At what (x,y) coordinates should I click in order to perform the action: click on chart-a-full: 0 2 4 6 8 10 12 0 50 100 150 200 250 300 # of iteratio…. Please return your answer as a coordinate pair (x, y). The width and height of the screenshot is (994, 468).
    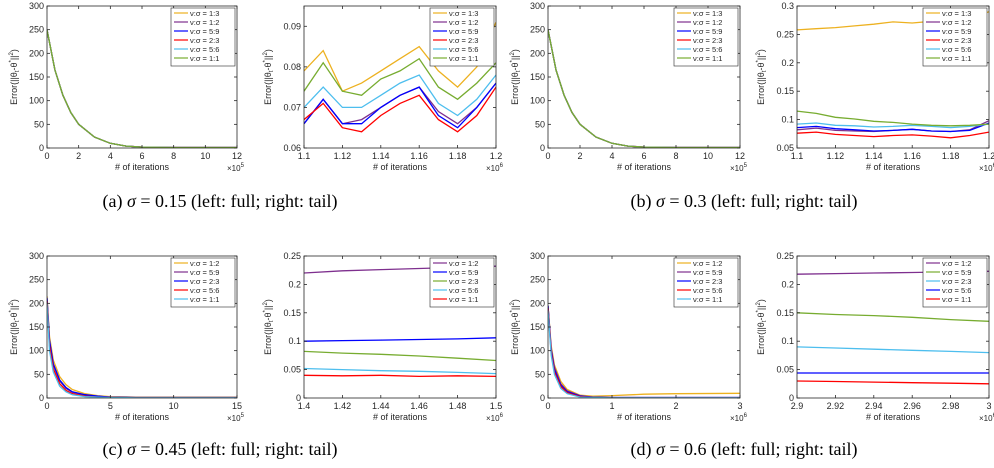
    Looking at the image, I should click on (127, 87).